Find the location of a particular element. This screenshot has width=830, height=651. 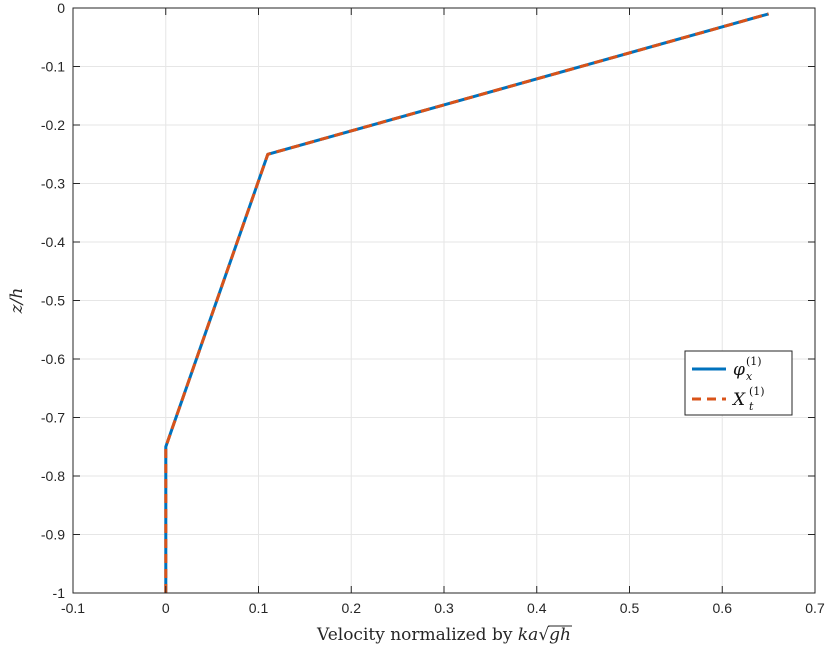

y-tick-label: -0.7 is located at coordinates (53, 418).